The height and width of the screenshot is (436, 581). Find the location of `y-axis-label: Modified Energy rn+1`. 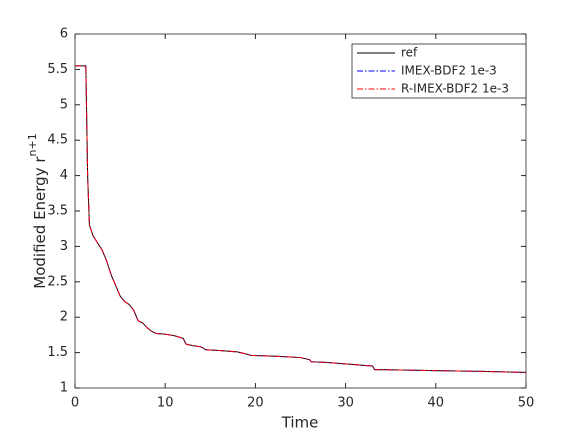

y-axis-label: Modified Energy rn+1 is located at coordinates (37, 210).